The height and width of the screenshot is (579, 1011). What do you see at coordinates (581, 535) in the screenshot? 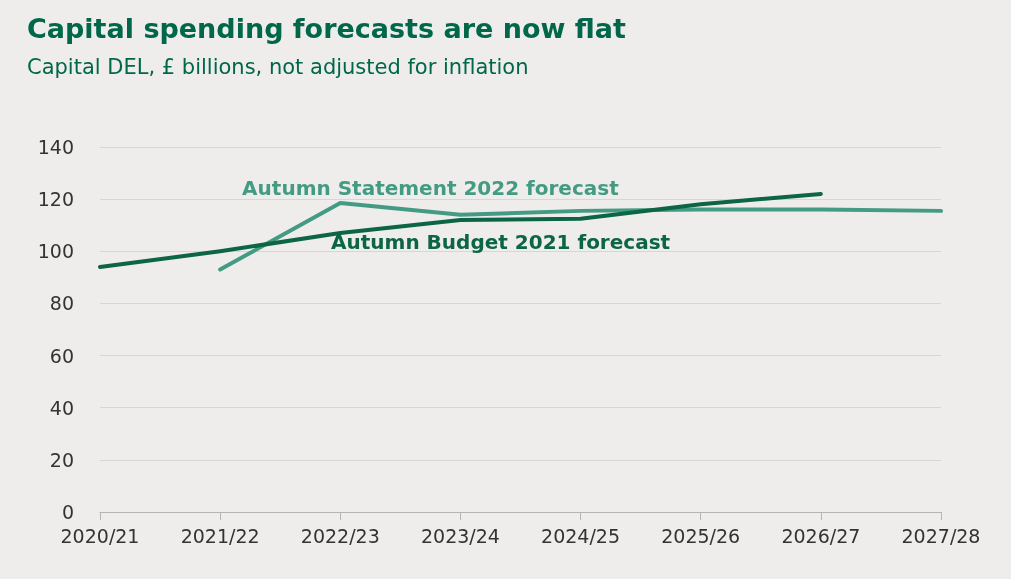
I see `x-tick-label: 2024/25` at bounding box center [581, 535].